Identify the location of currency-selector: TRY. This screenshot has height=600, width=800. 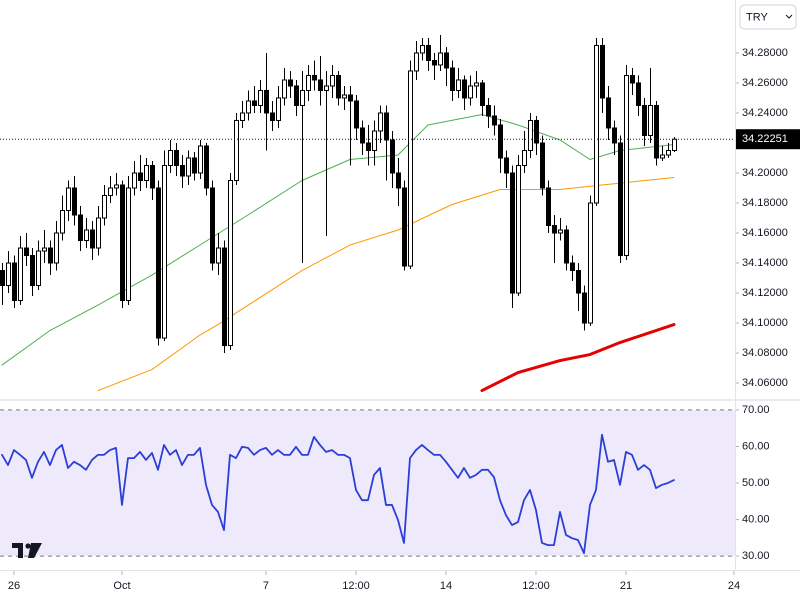
(768, 17).